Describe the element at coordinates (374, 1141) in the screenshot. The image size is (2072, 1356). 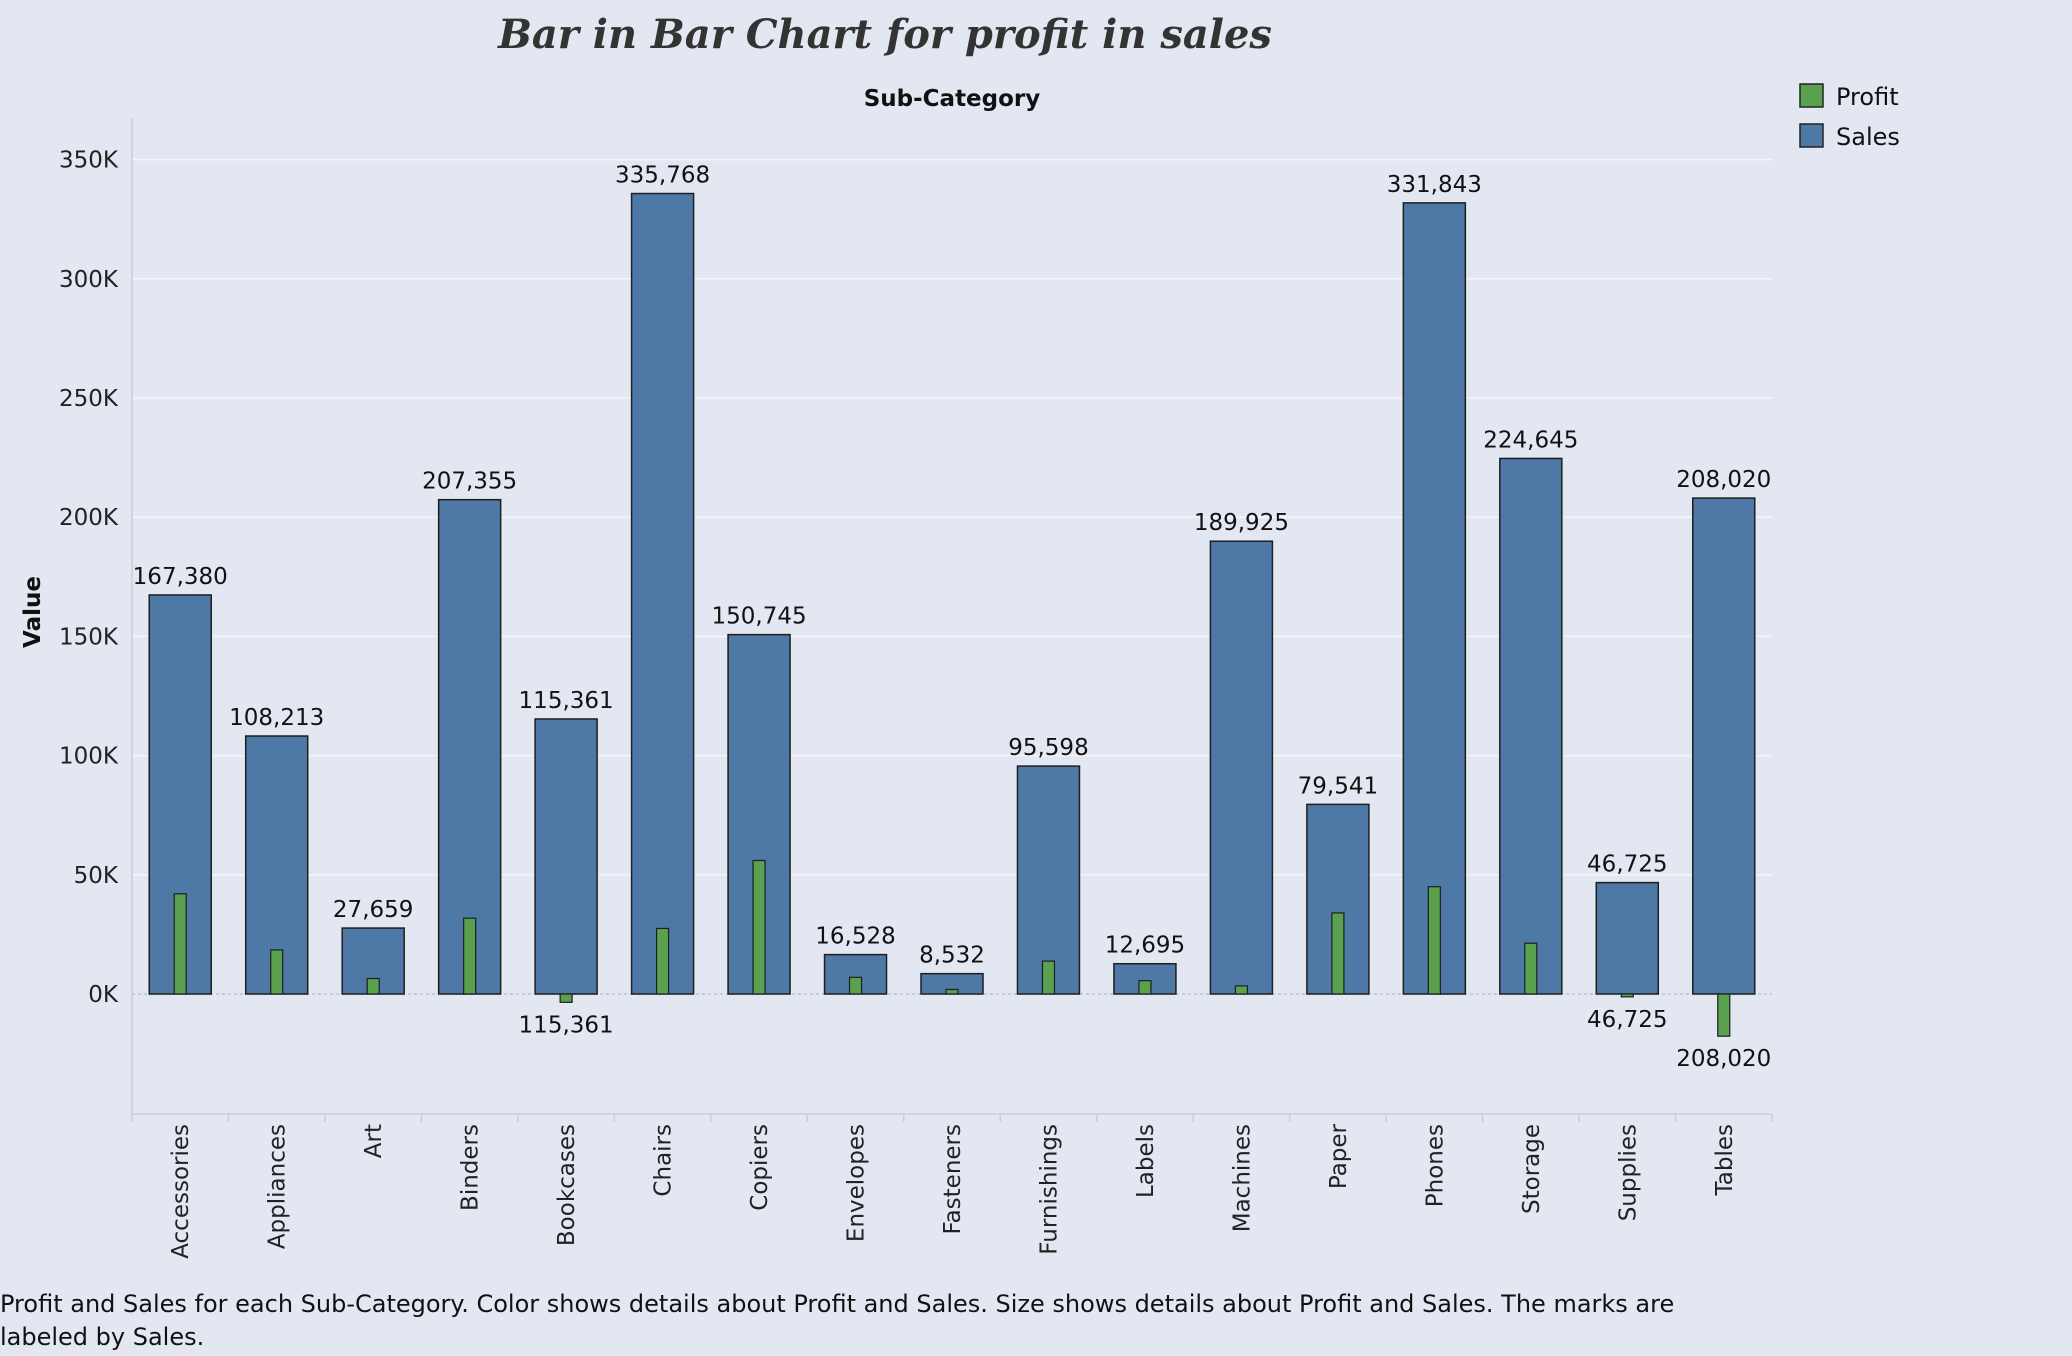
I see `category-label: Art` at that location.